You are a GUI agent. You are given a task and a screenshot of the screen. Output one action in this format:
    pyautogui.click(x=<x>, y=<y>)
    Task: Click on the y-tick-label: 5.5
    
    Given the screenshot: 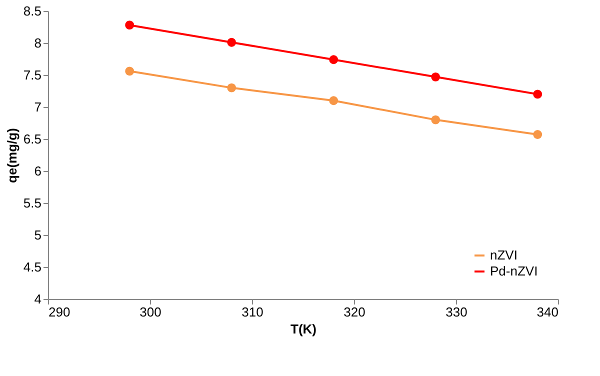 What is the action you would take?
    pyautogui.click(x=32, y=203)
    